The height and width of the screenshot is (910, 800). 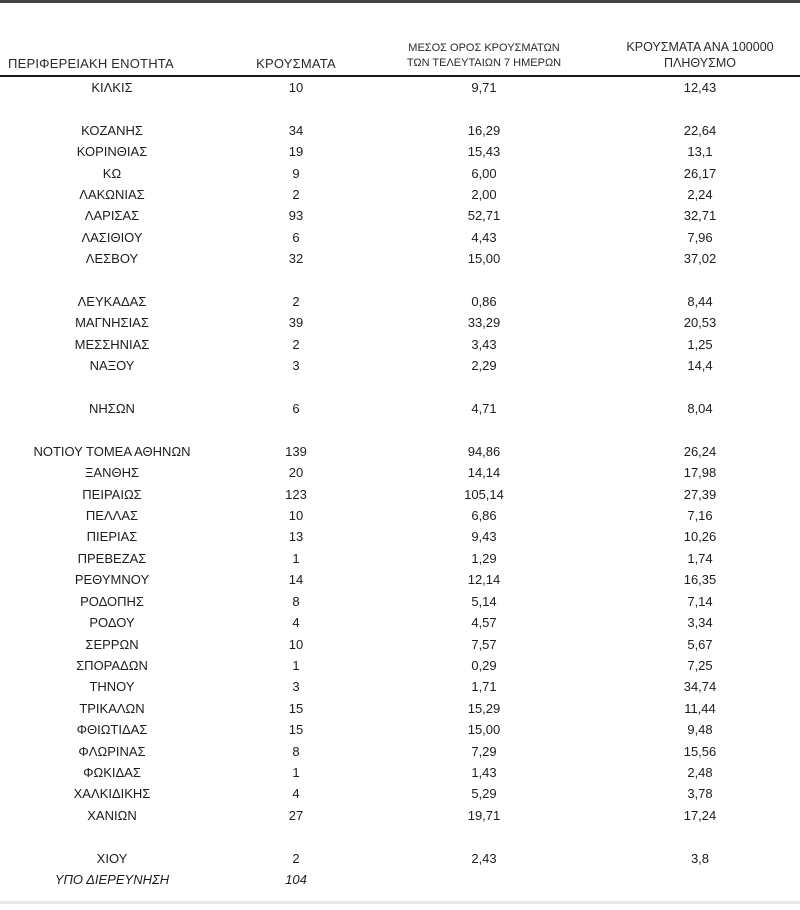 I want to click on table-row: ΠΡΕΒΕΖΑΣ 1 1,29 1,74, so click(x=400, y=558).